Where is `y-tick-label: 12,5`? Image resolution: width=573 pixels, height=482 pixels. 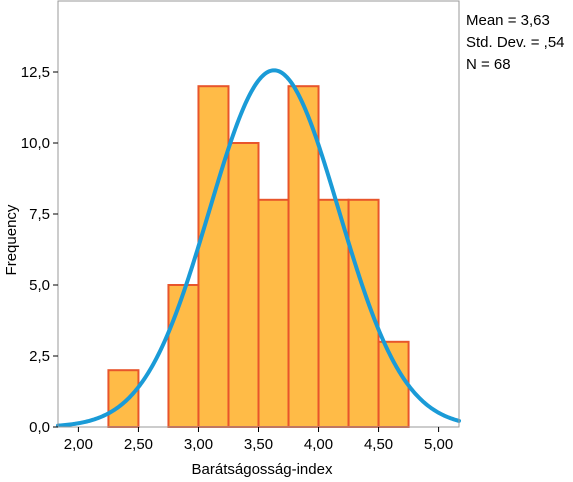
y-tick-label: 12,5 is located at coordinates (35, 72).